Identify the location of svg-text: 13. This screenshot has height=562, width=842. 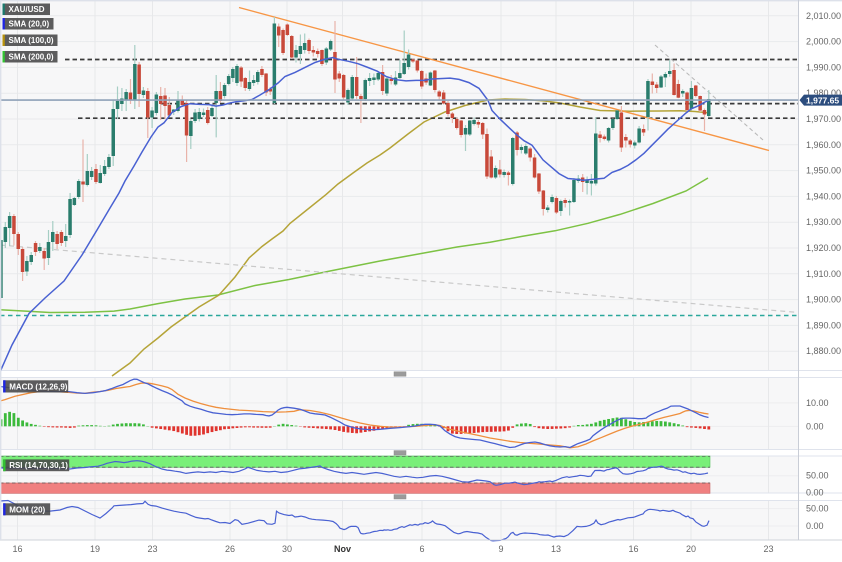
(556, 549).